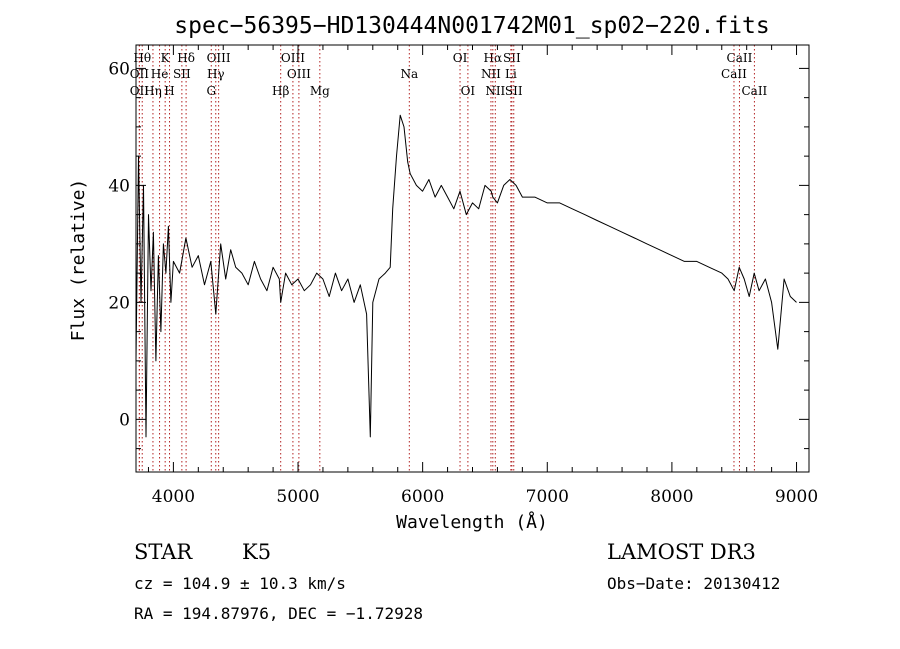  Describe the element at coordinates (278, 613) in the screenshot. I see `coordinates: RA = 194.87976, DEC = −1.72928` at that location.